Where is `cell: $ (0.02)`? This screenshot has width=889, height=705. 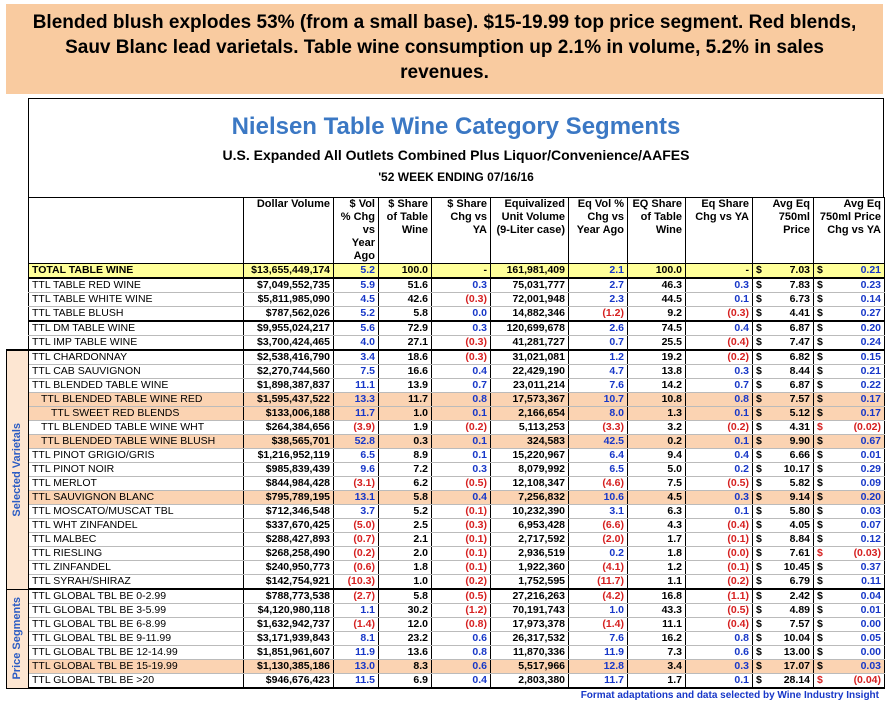
cell: $ (0.02) is located at coordinates (849, 427).